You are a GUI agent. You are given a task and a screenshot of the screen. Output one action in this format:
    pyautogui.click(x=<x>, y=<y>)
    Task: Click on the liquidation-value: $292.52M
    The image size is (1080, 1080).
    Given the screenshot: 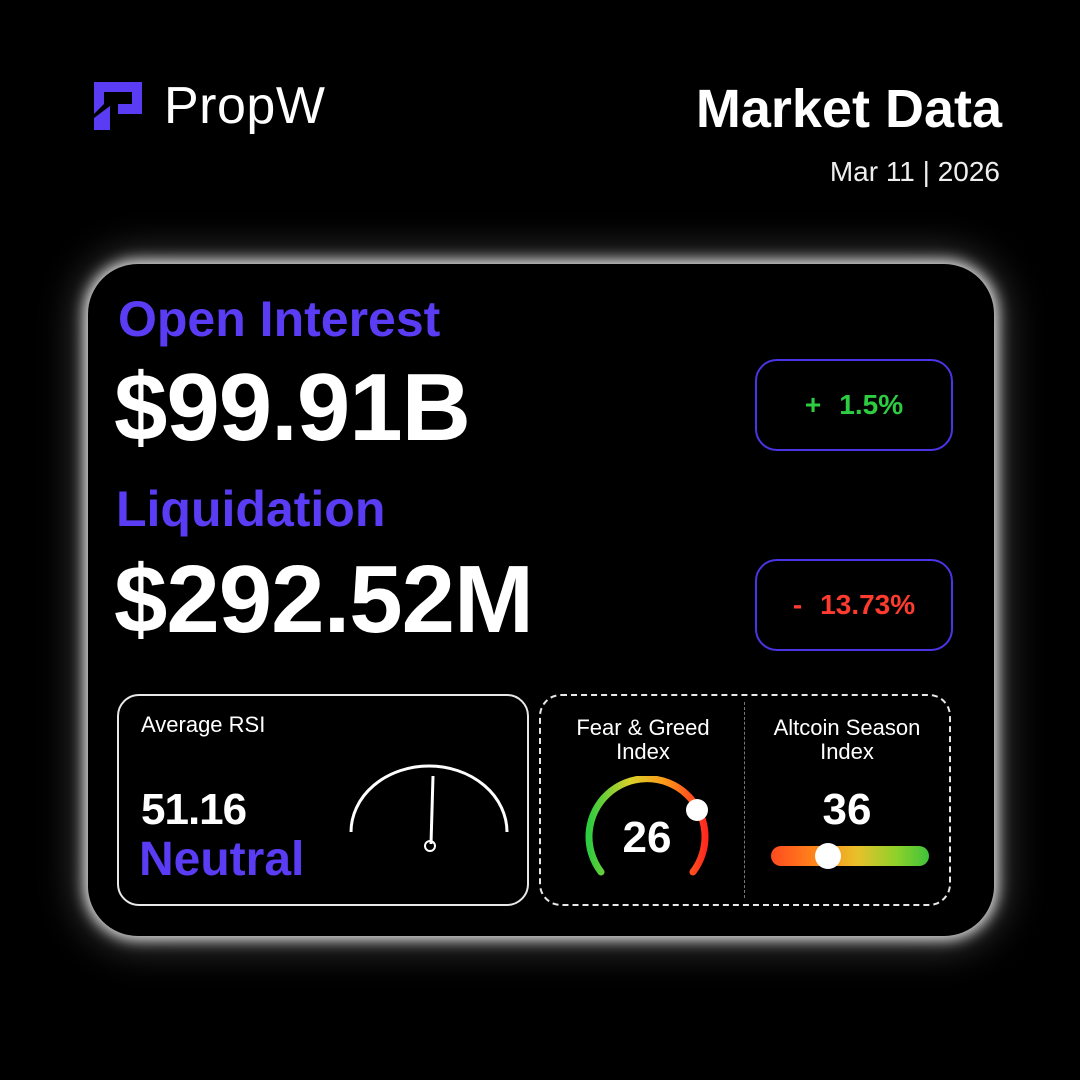 What is the action you would take?
    pyautogui.click(x=324, y=599)
    